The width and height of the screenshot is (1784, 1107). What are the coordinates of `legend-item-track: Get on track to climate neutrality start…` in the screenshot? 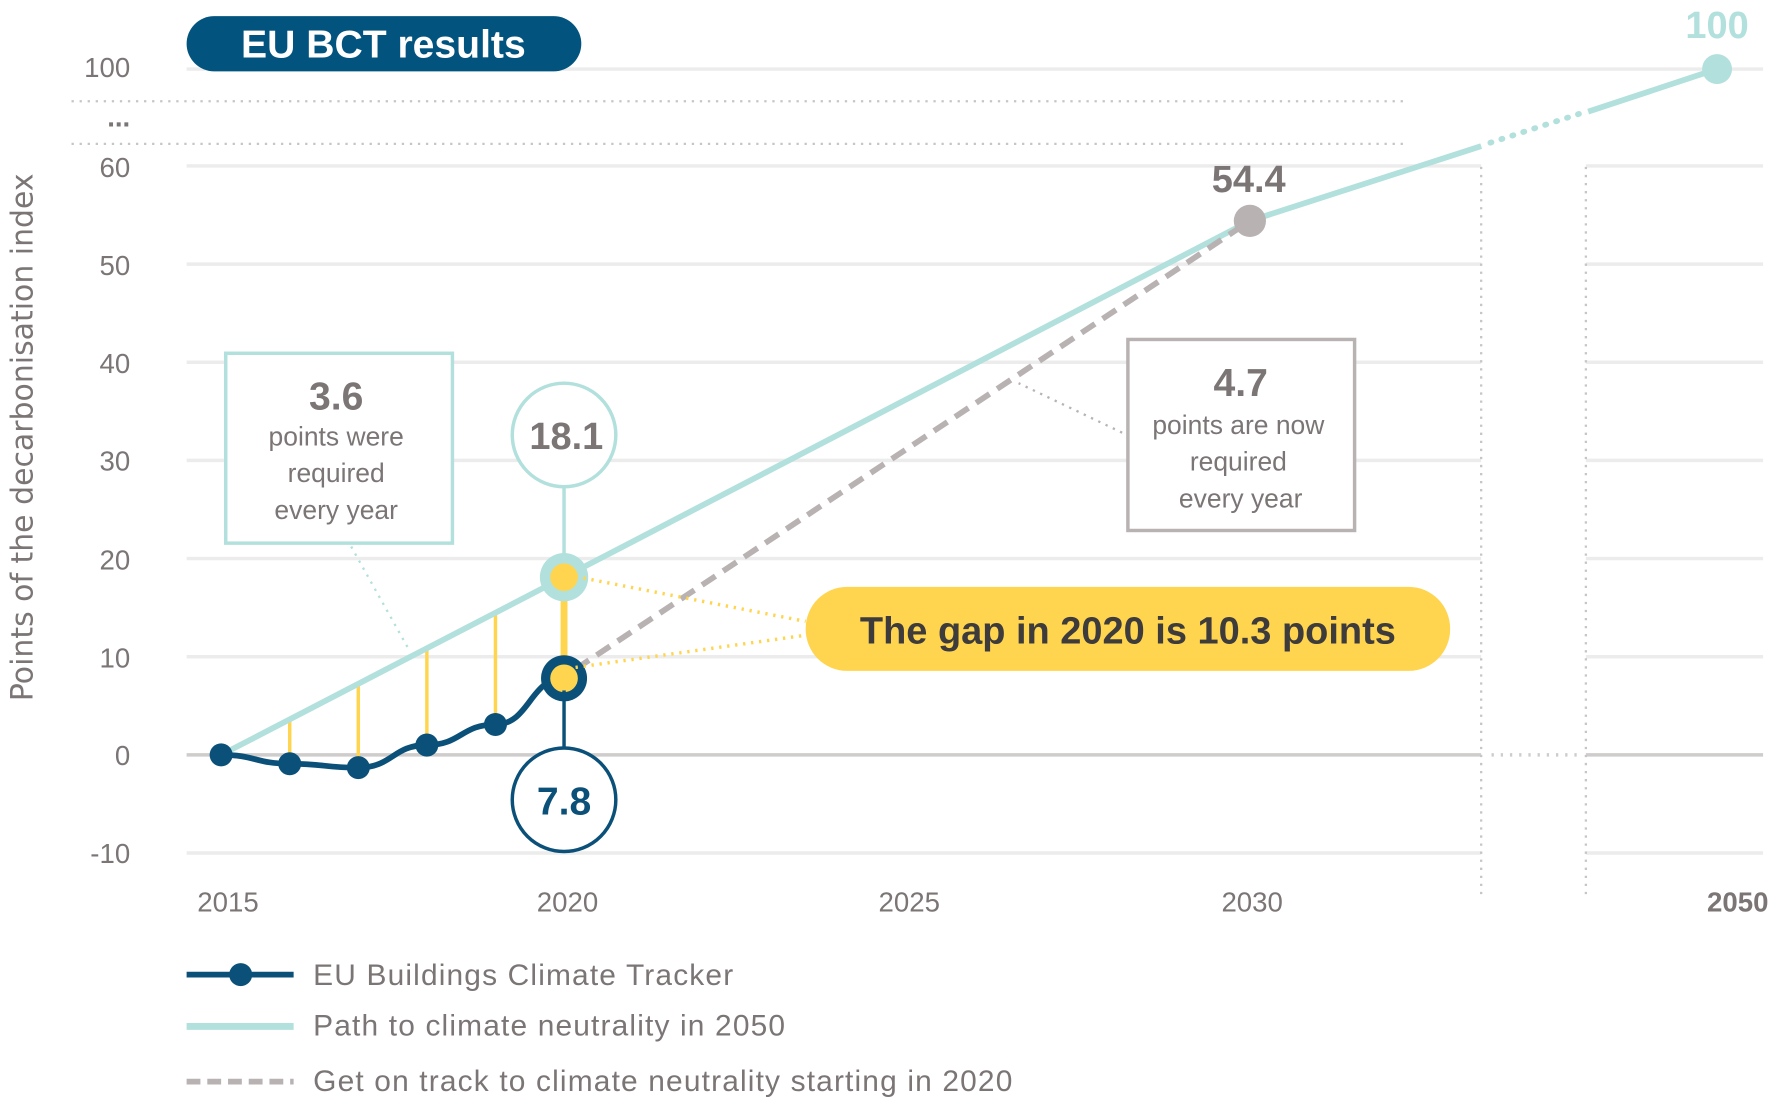 It's located at (599, 1081).